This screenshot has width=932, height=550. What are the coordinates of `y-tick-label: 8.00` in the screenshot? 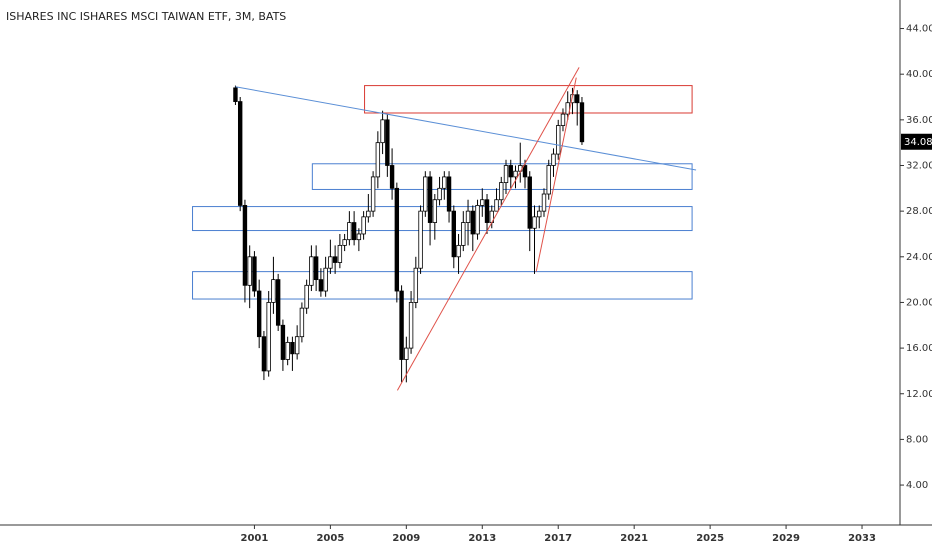 It's located at (917, 439).